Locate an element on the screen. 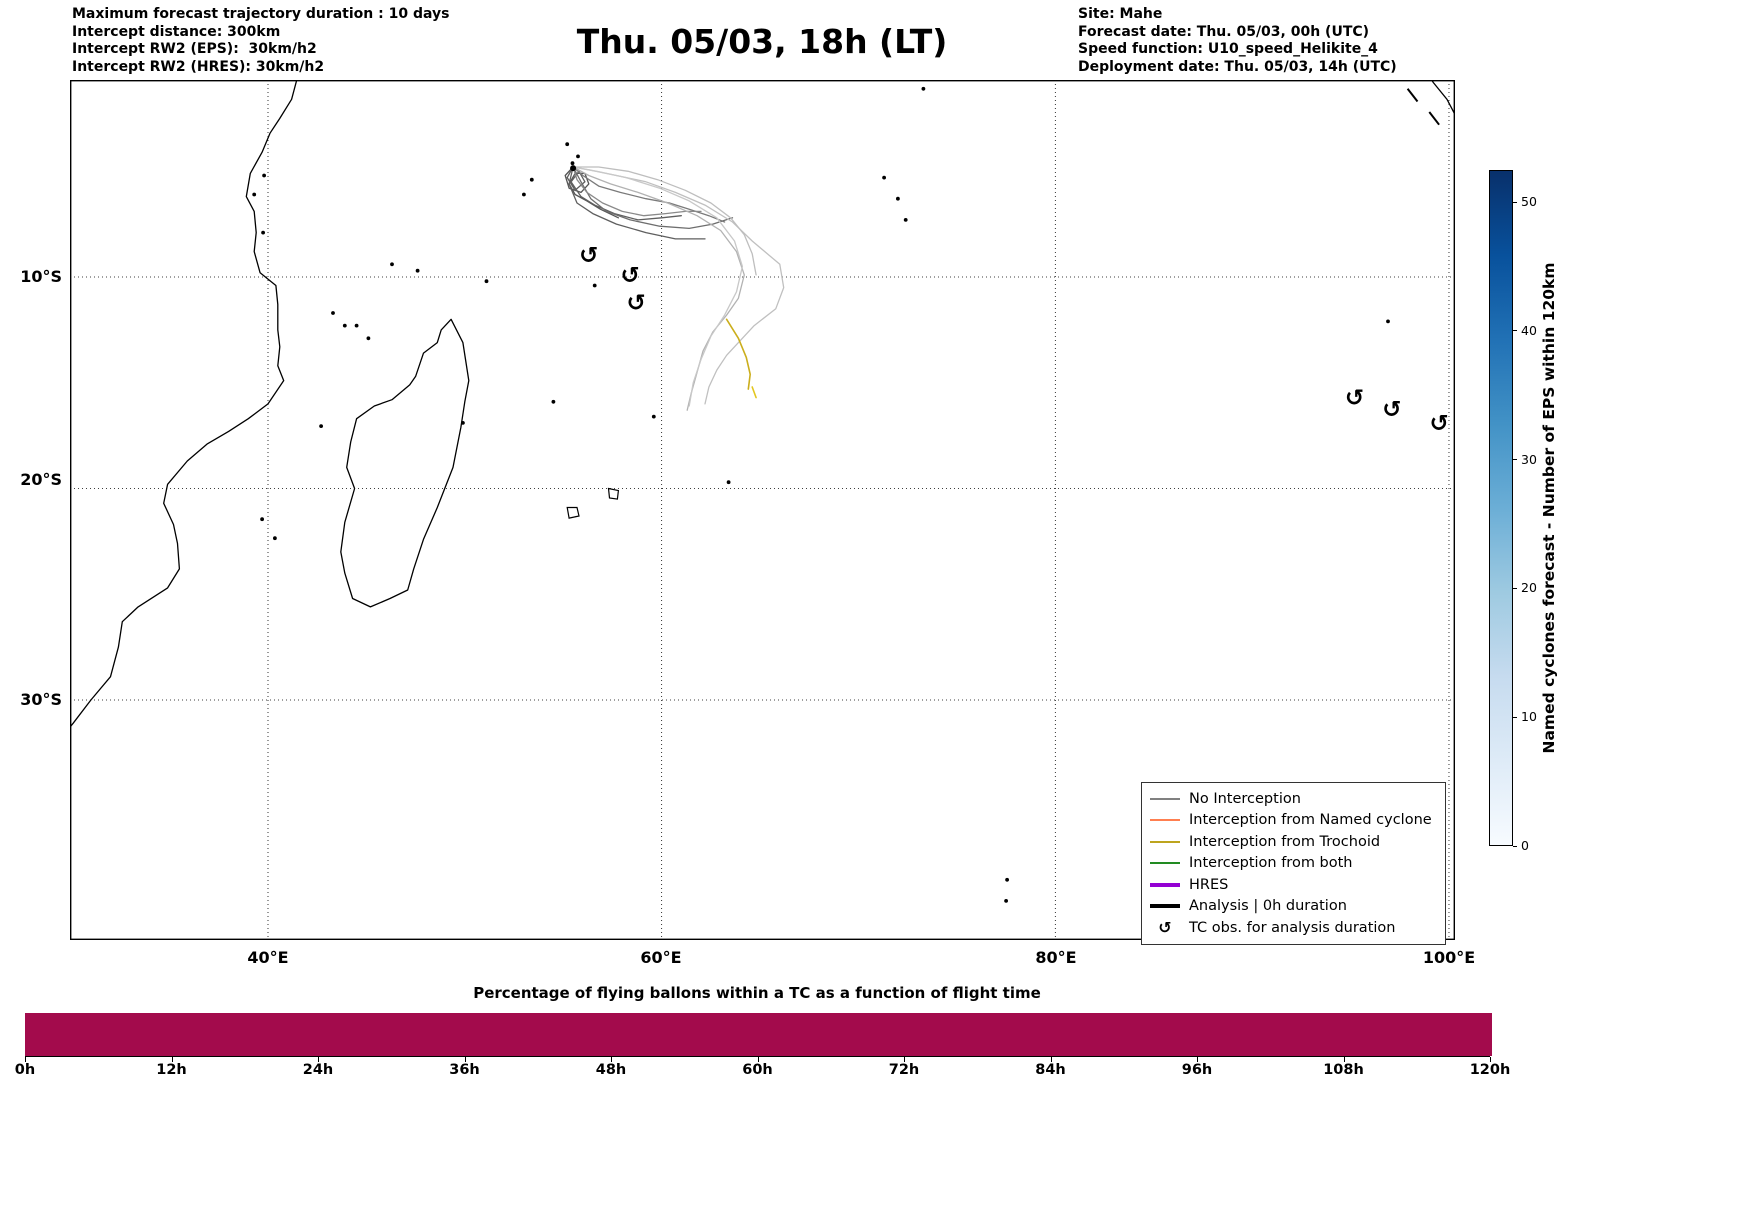 The height and width of the screenshot is (1213, 1752). colorbar-tick-label: 20 is located at coordinates (1529, 588).